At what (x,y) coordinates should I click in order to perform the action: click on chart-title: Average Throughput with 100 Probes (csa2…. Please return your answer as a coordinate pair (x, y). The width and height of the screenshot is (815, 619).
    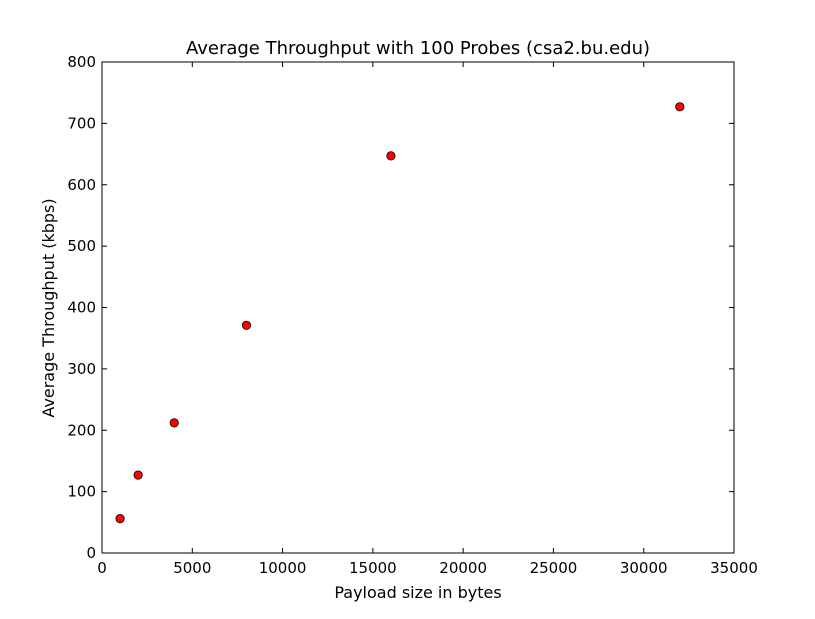
    Looking at the image, I should click on (418, 48).